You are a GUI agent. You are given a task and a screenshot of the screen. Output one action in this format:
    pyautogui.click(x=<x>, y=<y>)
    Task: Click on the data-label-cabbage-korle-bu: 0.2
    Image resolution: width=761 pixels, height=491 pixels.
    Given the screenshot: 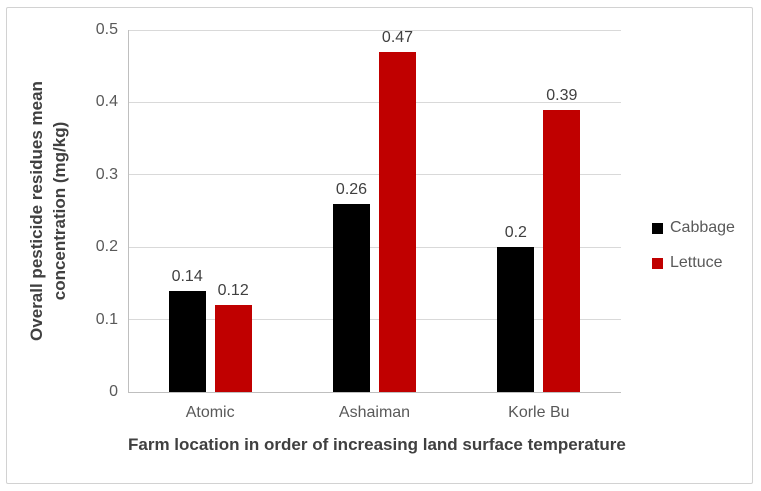 What is the action you would take?
    pyautogui.click(x=515, y=233)
    